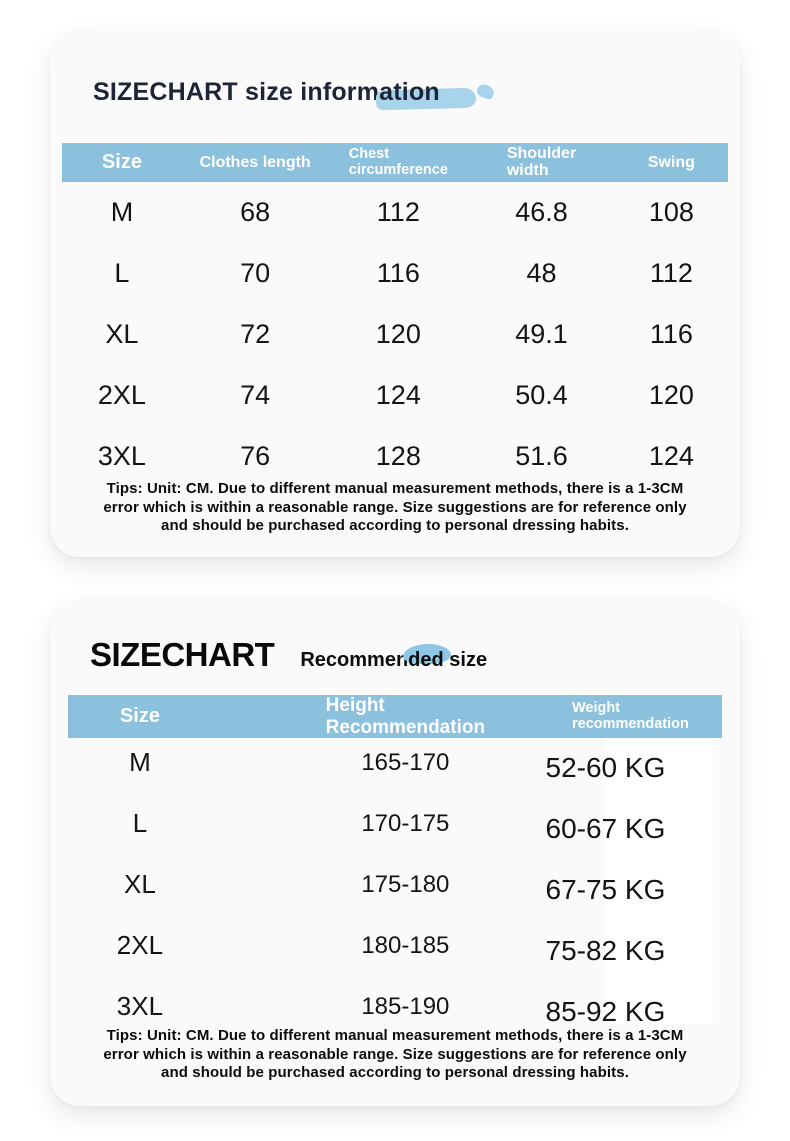 Image resolution: width=790 pixels, height=1141 pixels. I want to click on title-text: SIZECHART size inform, so click(236, 92).